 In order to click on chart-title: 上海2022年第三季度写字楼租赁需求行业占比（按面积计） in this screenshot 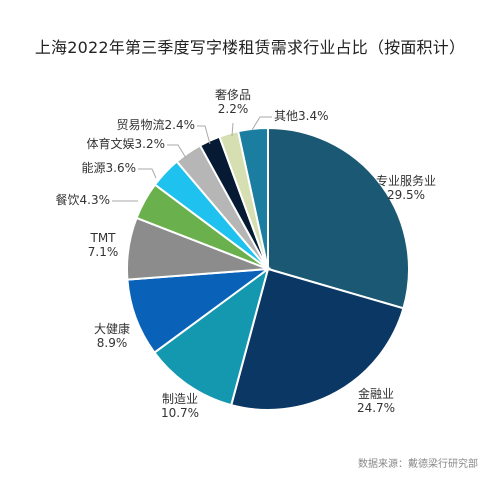, I will do `click(250, 47)`.